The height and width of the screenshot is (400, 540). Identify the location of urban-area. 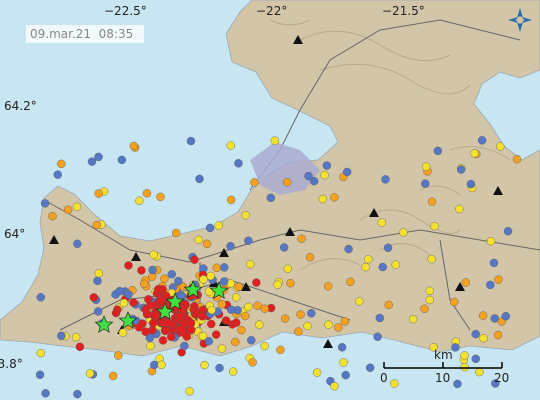
(285, 168).